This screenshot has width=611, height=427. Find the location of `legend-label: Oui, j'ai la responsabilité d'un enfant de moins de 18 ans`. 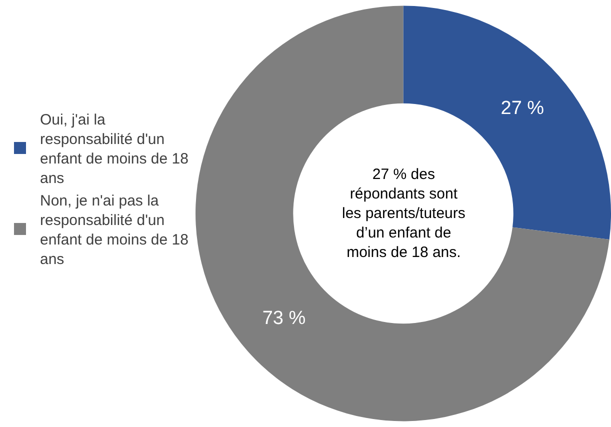

legend-label: Oui, j'ai la responsabilité d'un enfant de moins de 18 ans is located at coordinates (114, 150).